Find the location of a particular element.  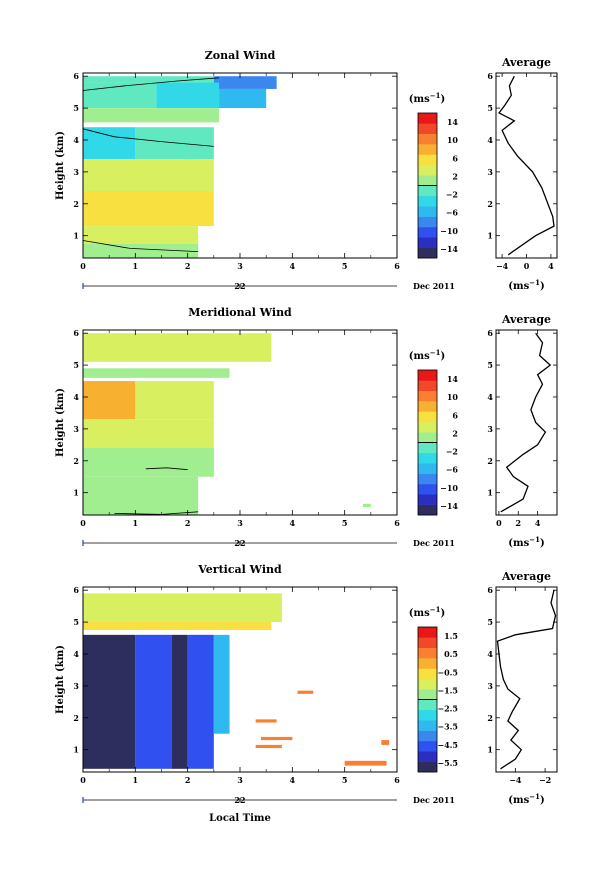

colorbar-tick-label: 14 is located at coordinates (453, 379).